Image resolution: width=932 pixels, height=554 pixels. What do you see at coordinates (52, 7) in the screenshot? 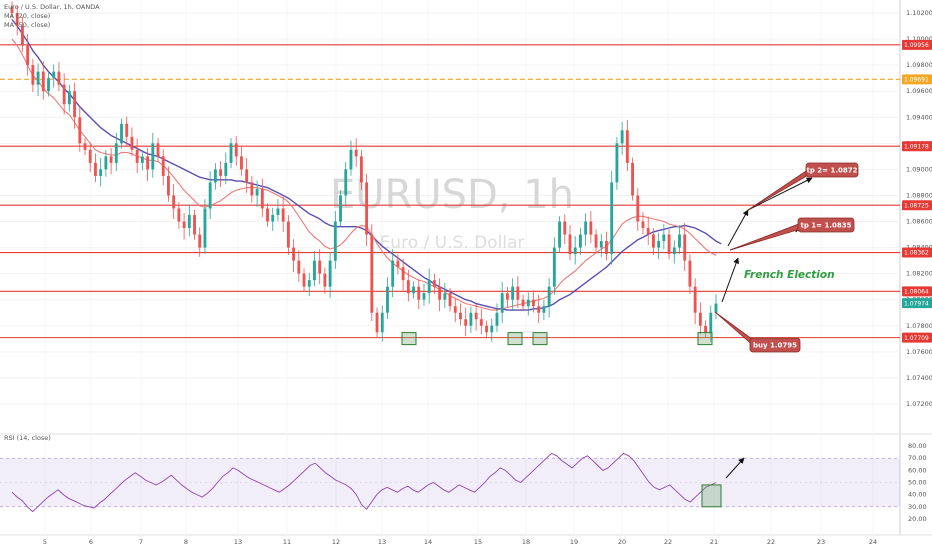
I see `legend-symbol: Euro / U.S. Dollar, 1h, OANDA` at bounding box center [52, 7].